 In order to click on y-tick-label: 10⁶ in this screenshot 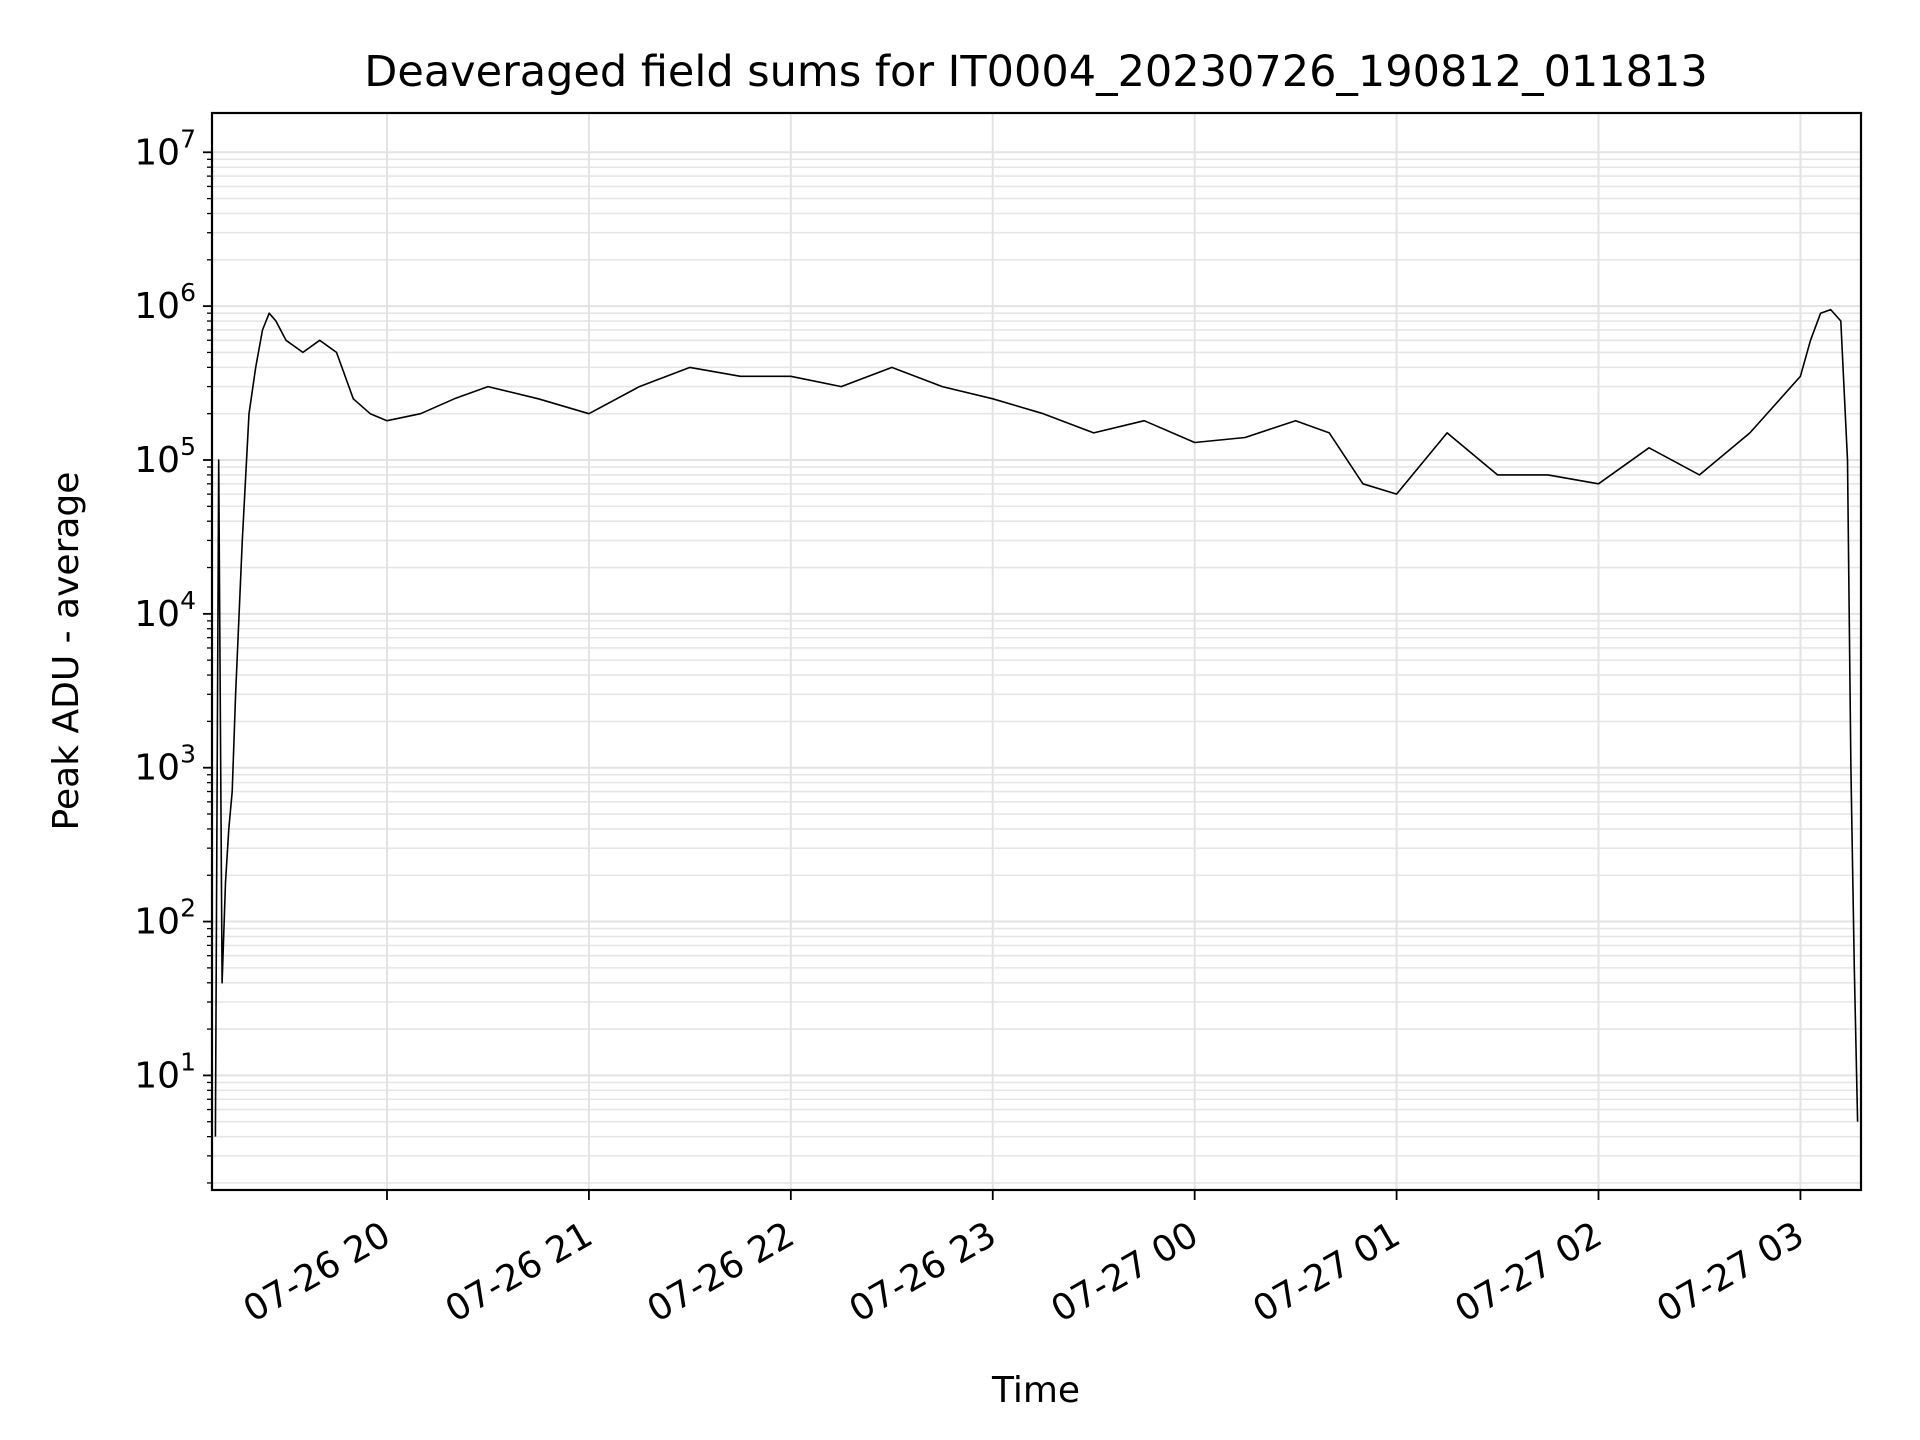, I will do `click(165, 302)`.